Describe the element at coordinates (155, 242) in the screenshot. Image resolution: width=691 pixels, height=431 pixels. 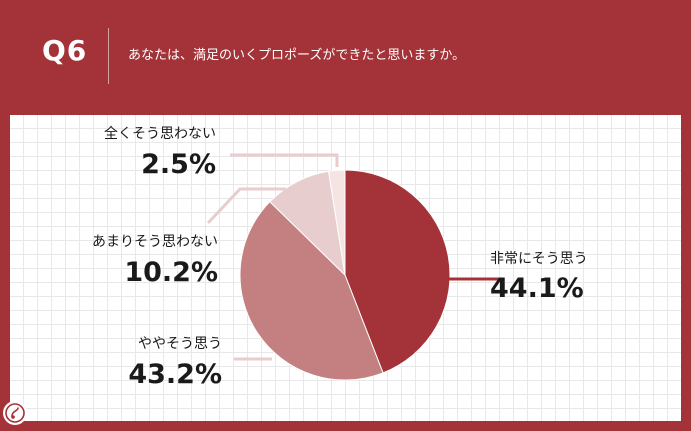
I see `slice-label-3: あまりそう思わない` at that location.